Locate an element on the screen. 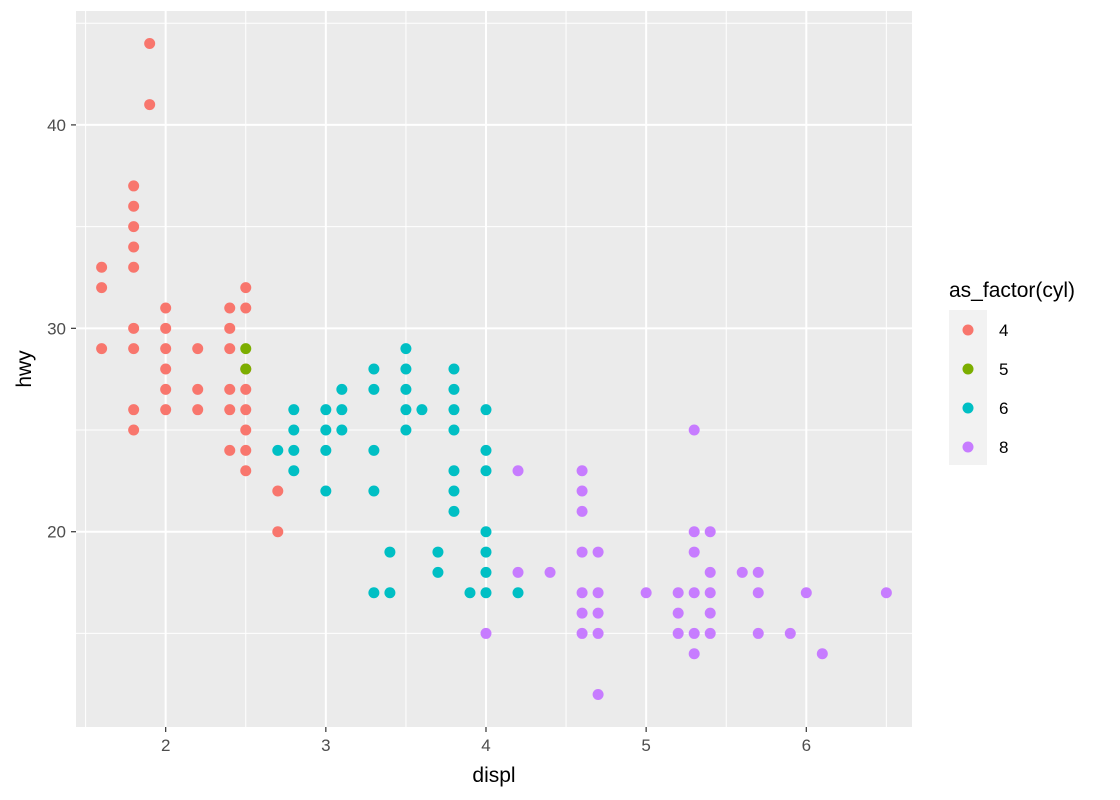 This screenshot has width=1120, height=800. x-tick-label: 2 is located at coordinates (165, 745).